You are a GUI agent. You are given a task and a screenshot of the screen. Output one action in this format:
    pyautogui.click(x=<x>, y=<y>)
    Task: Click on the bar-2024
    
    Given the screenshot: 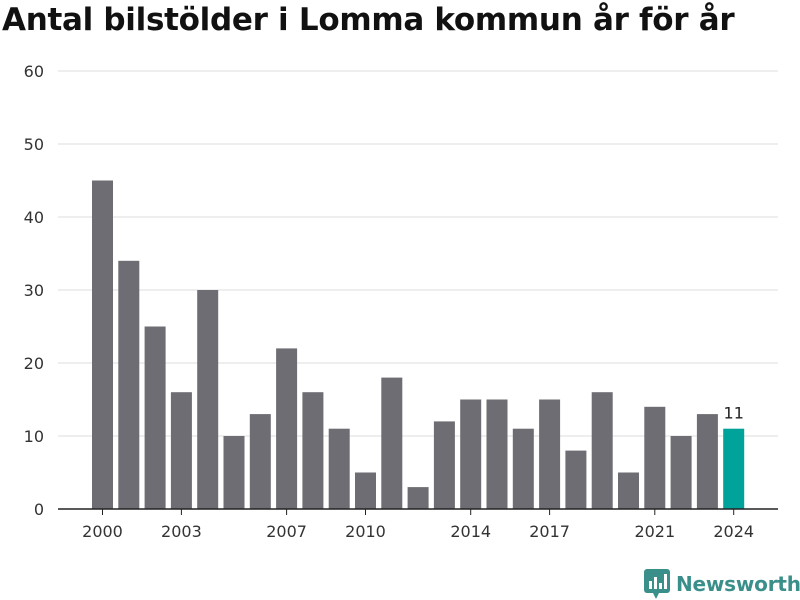 What is the action you would take?
    pyautogui.click(x=734, y=468)
    